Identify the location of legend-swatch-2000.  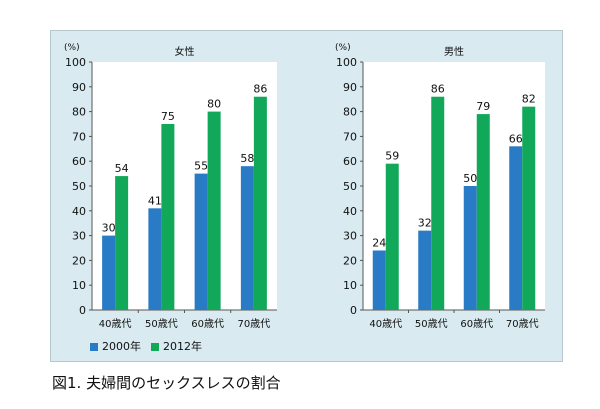
(94, 347).